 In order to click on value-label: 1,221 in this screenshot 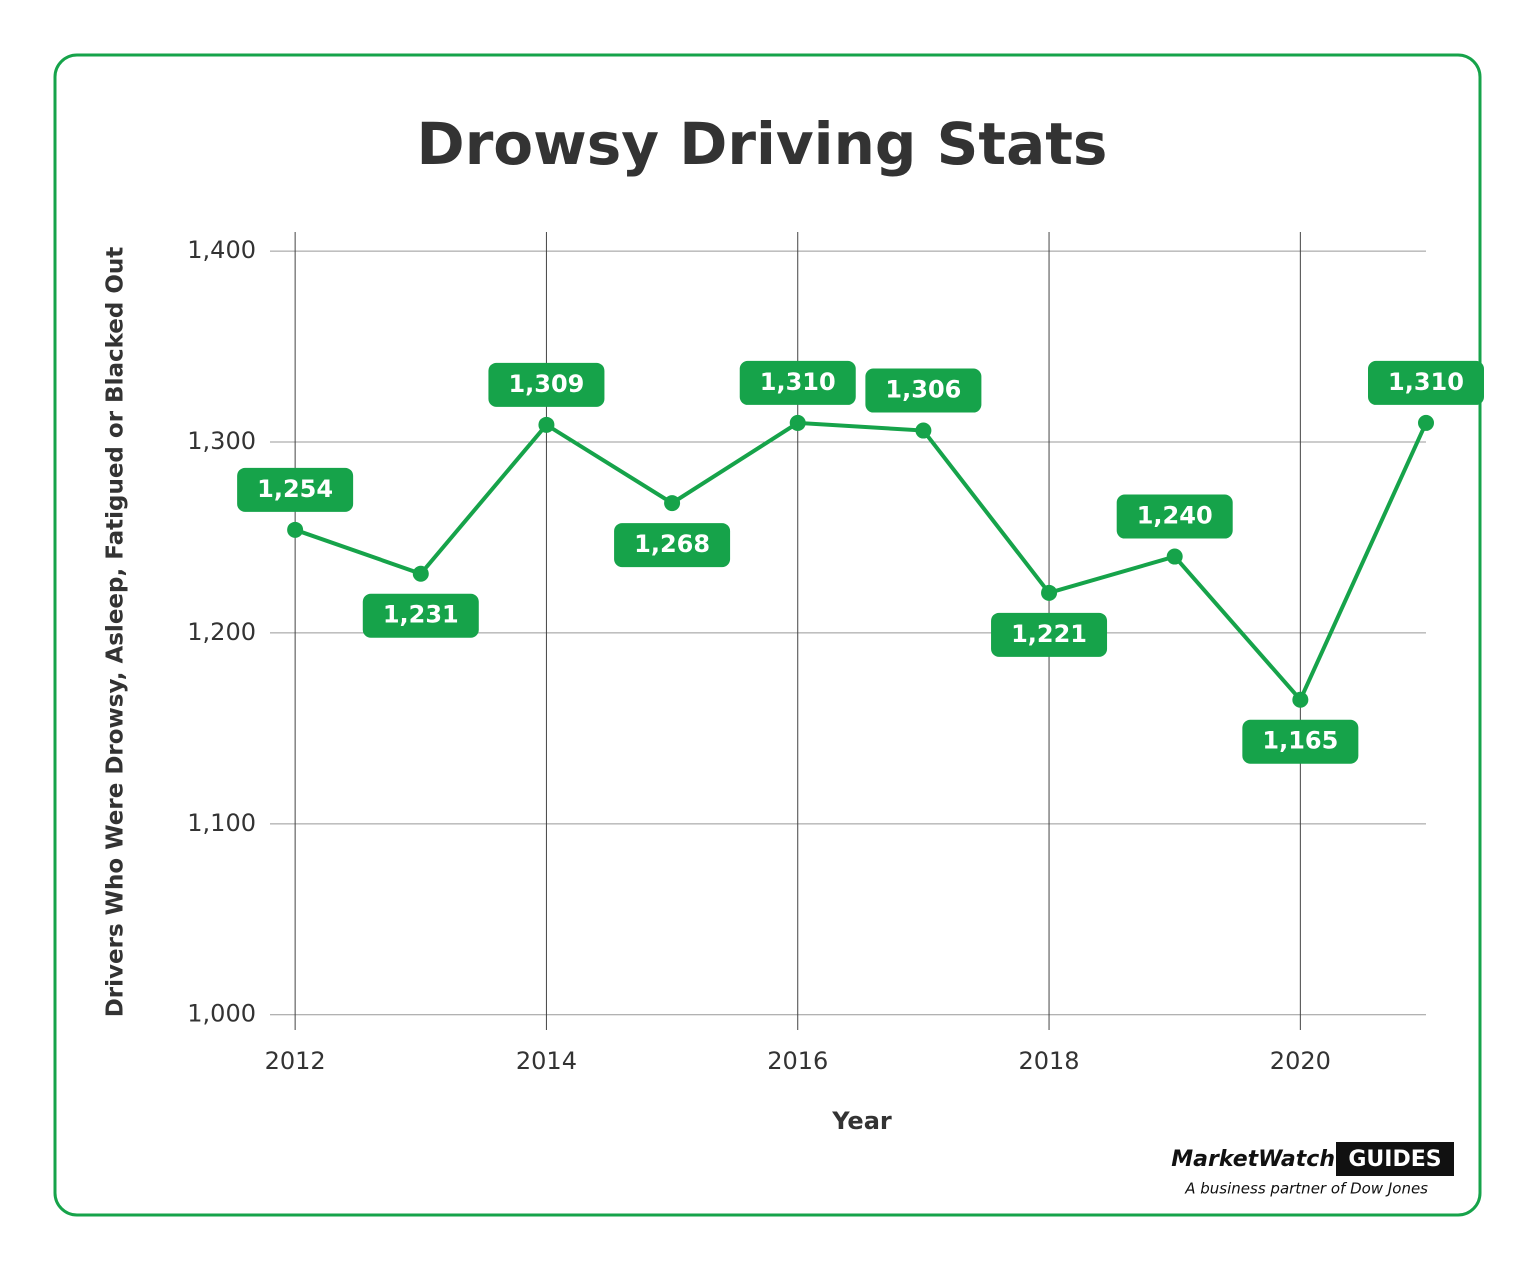, I will do `click(1049, 634)`.